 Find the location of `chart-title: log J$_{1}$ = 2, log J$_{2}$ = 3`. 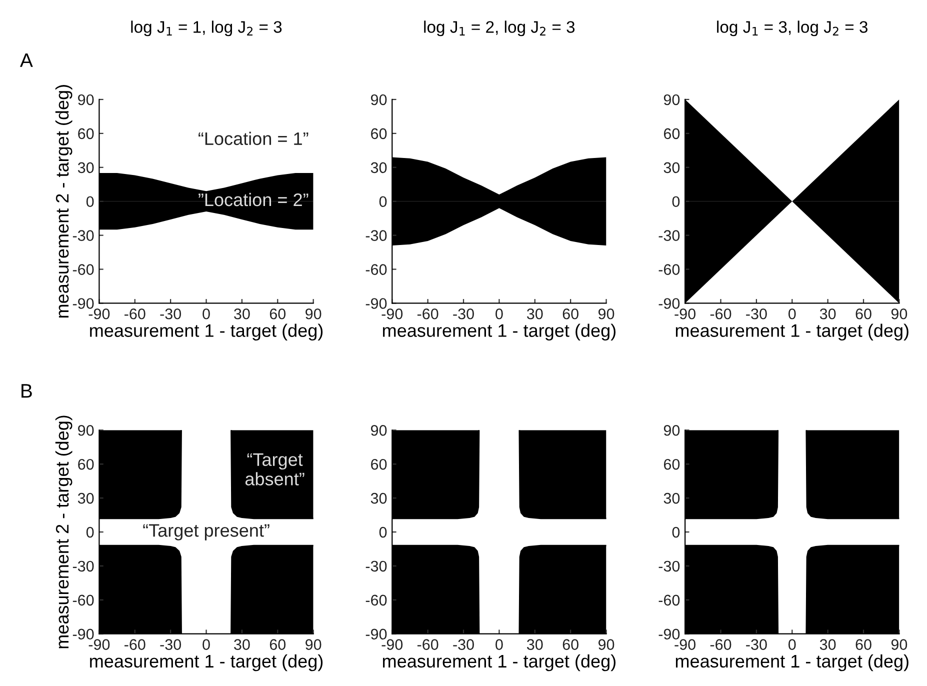

chart-title: log J$_{1}$ = 2, log J$_{2}$ = 3 is located at coordinates (499, 28).